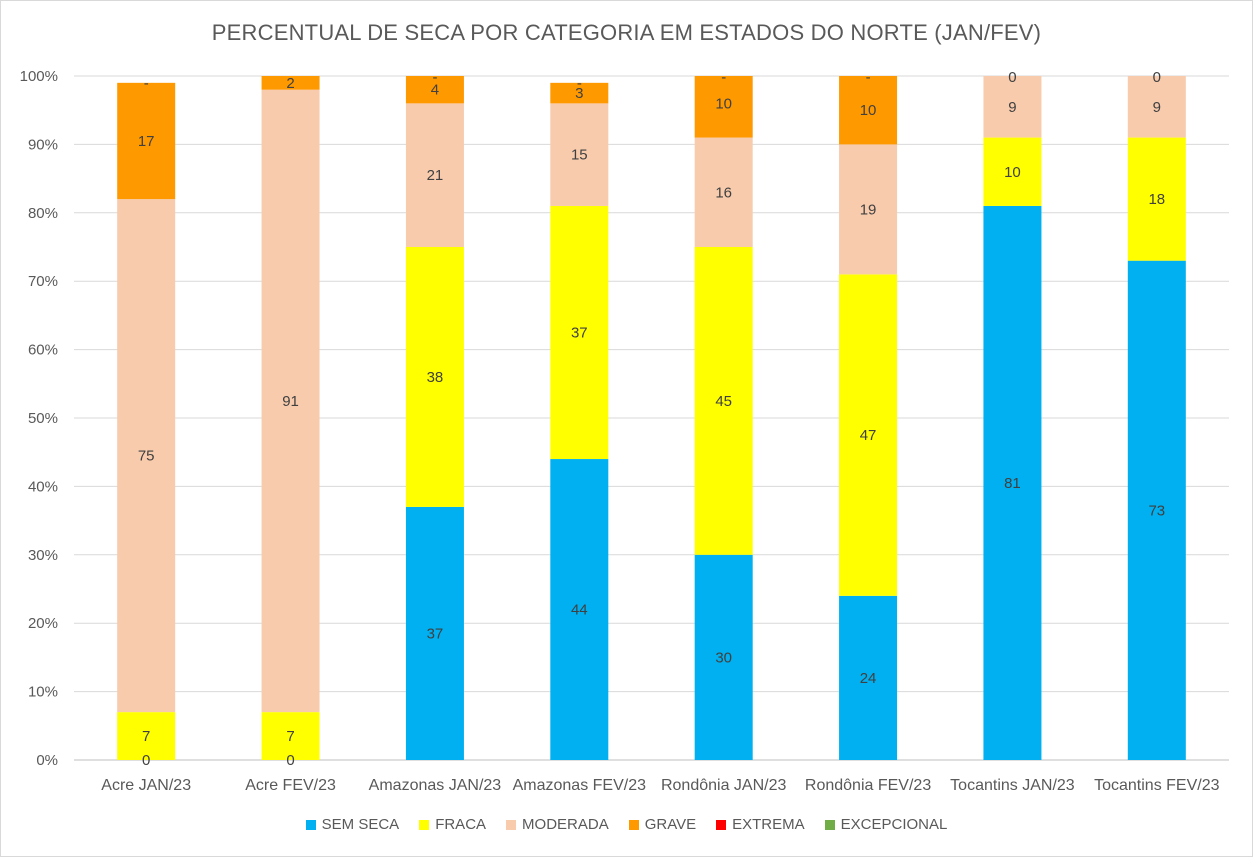 This screenshot has height=857, width=1253. Describe the element at coordinates (290, 760) in the screenshot. I see `data-label-sem-seca-1: 0` at that location.